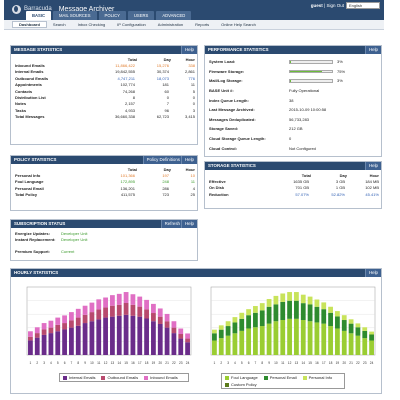  I want to click on subnav-dashboard: Dashboard, so click(29, 24).